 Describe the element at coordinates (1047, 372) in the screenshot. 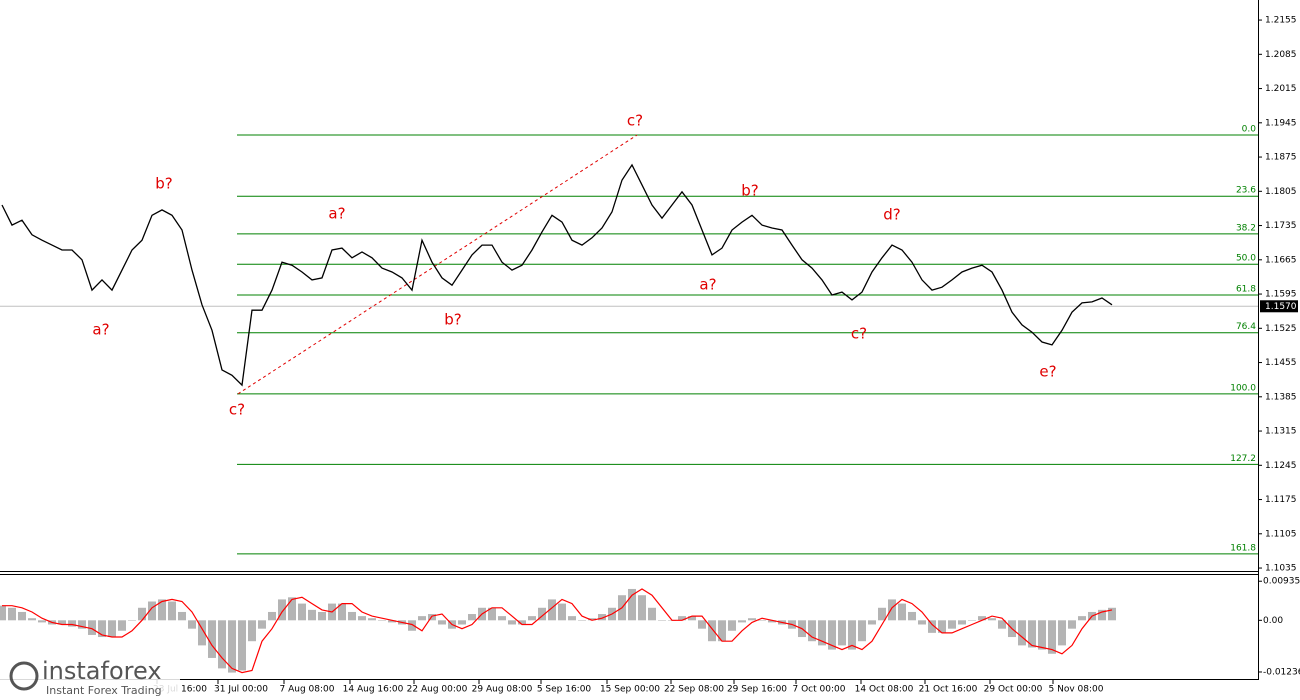

I see `wave-label: e?` at that location.